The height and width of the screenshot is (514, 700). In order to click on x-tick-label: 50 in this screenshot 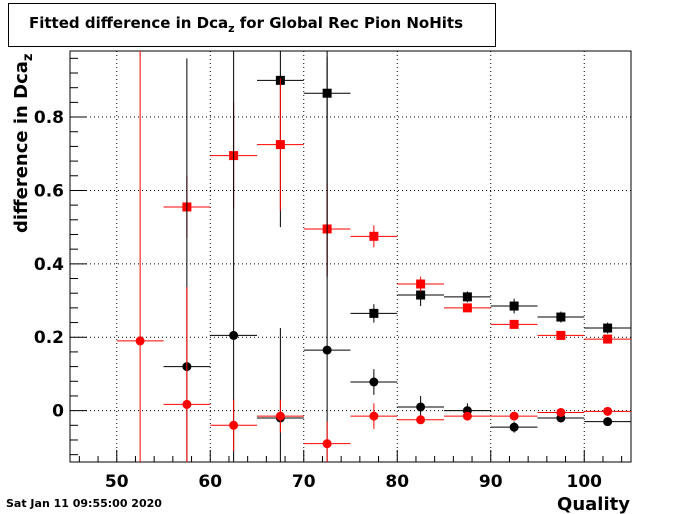, I will do `click(117, 482)`.